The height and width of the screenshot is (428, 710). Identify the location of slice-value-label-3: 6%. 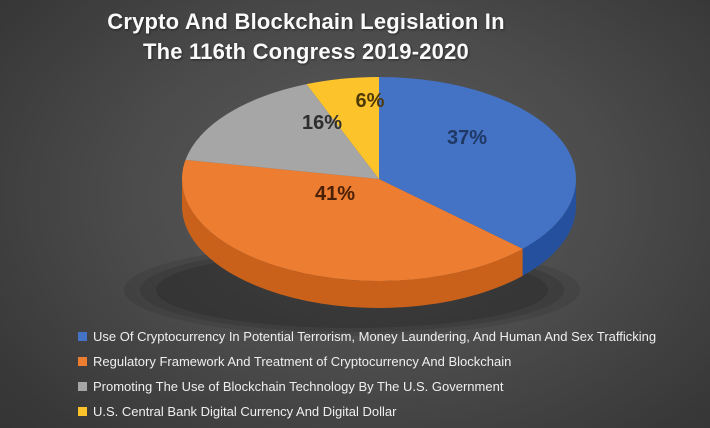
(370, 101).